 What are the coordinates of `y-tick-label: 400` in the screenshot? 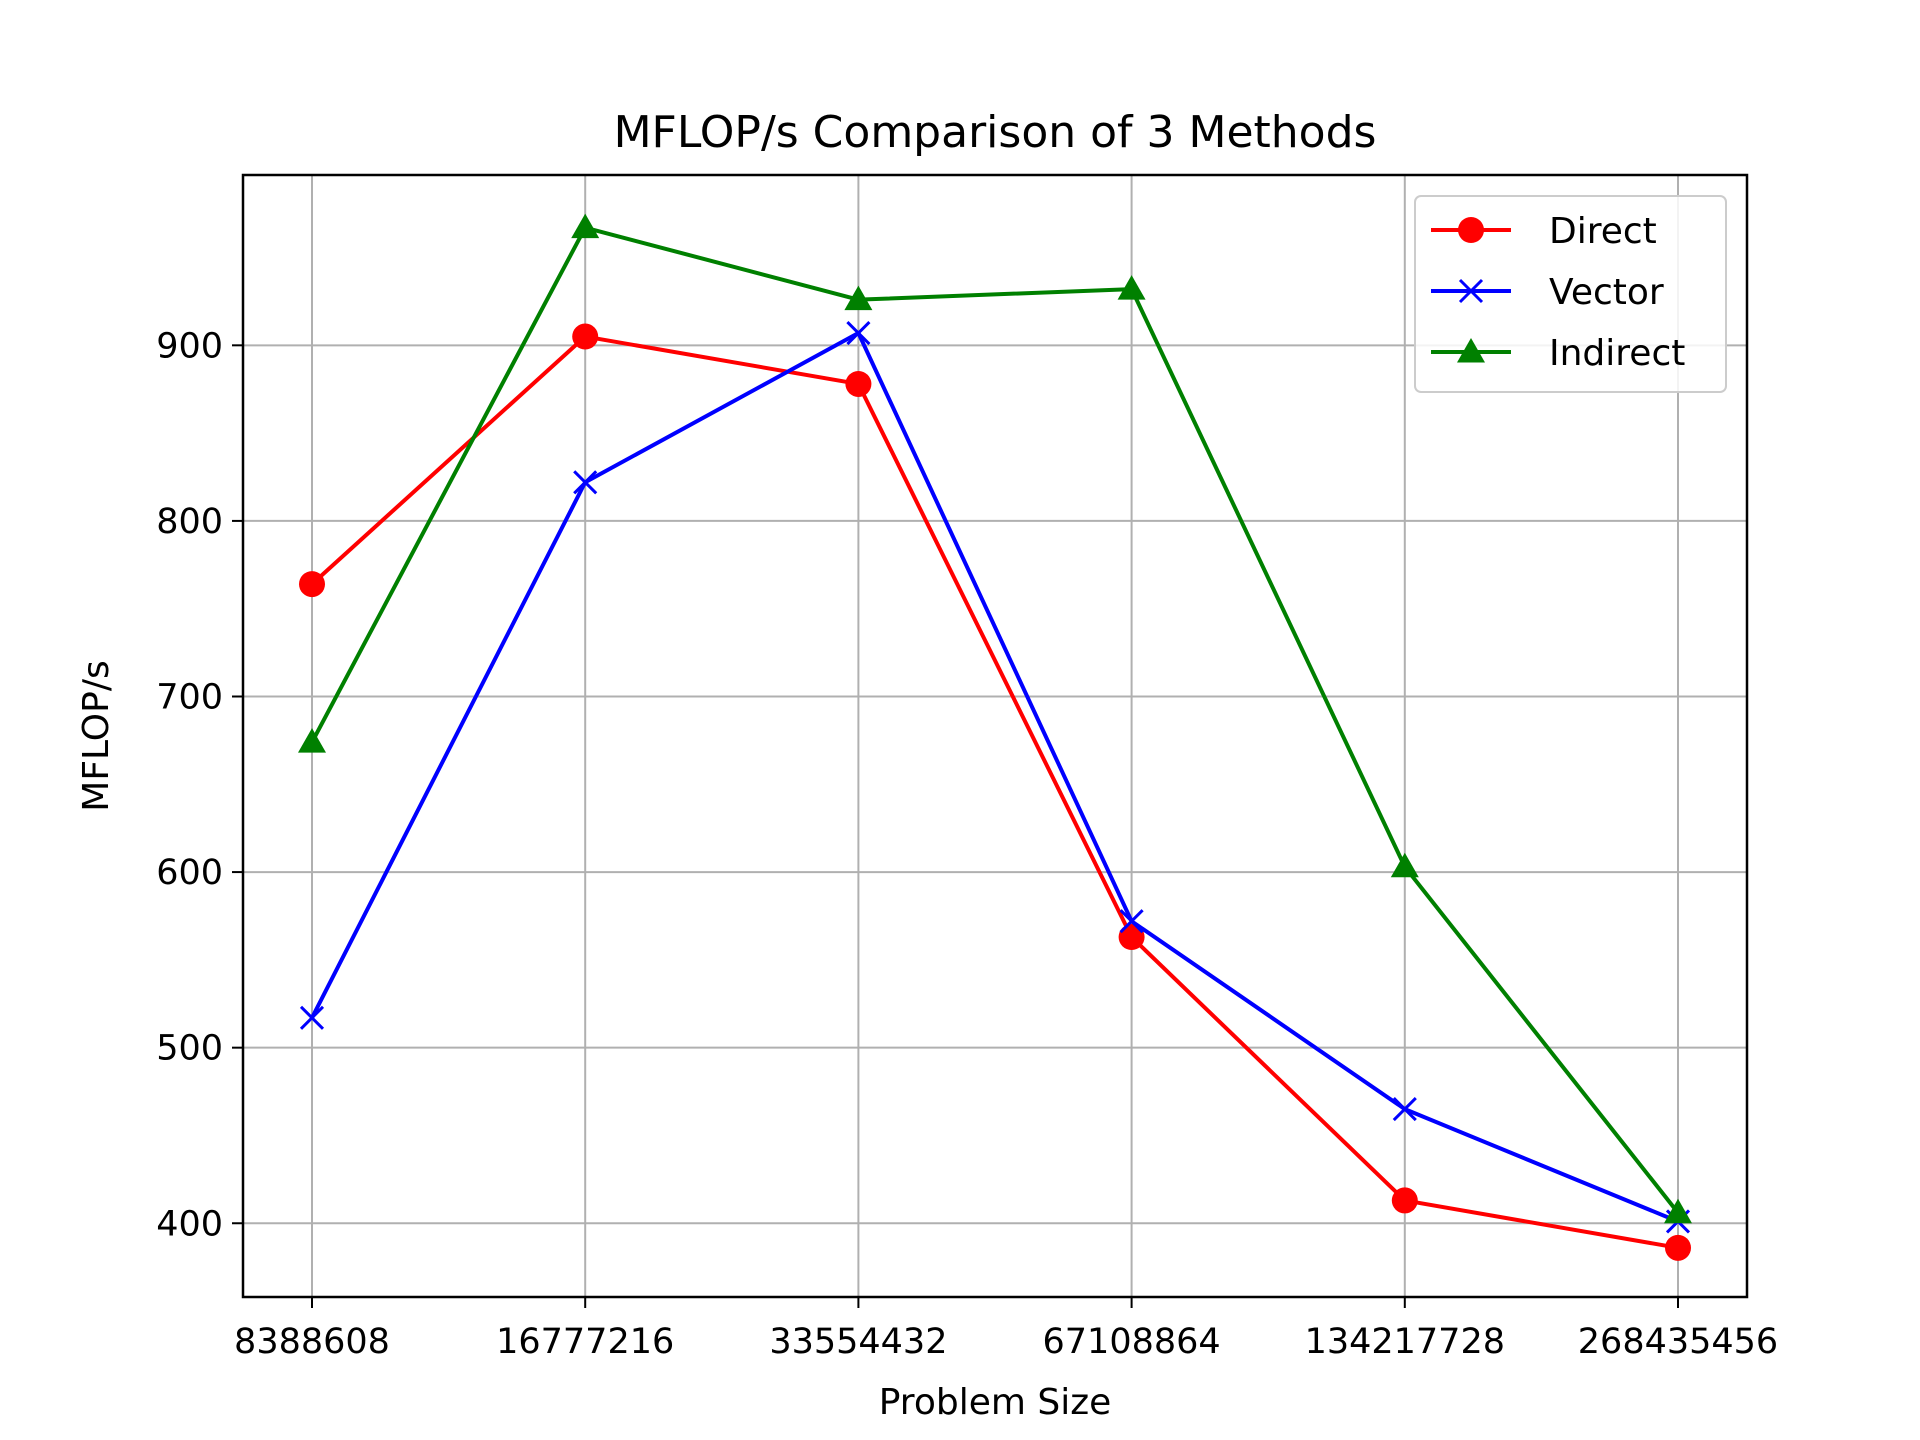 It's located at (189, 1224).